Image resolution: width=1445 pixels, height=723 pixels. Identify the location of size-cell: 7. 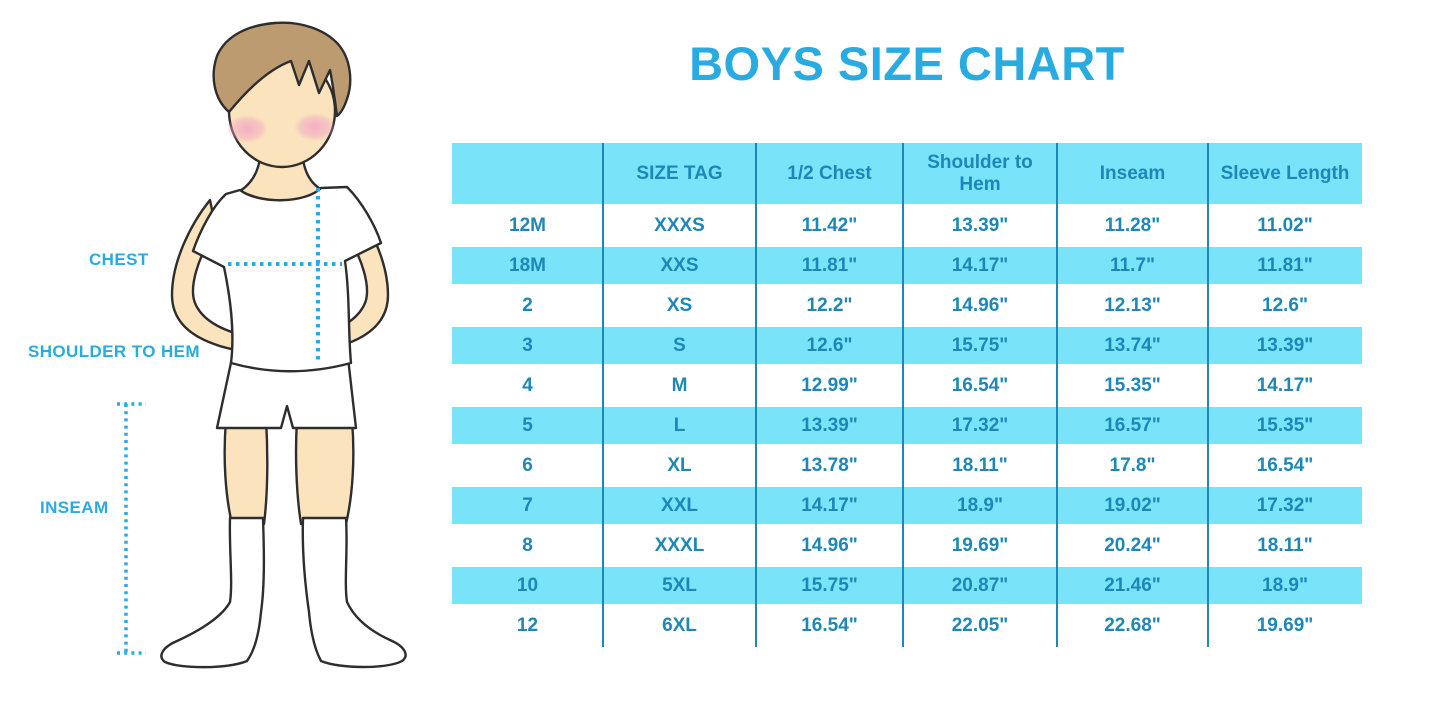
(527, 505).